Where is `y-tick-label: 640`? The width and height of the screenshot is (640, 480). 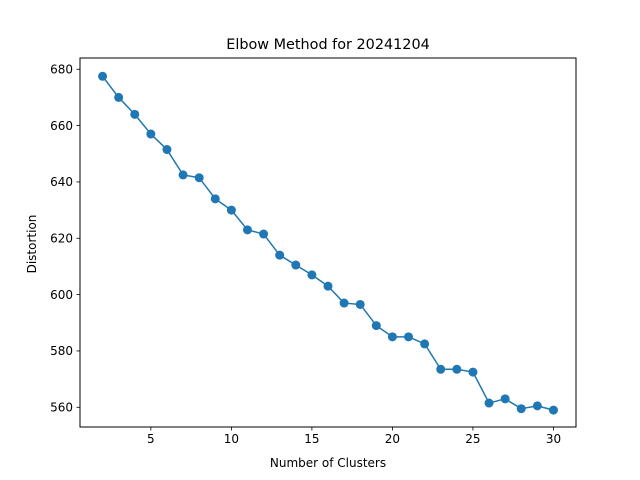 y-tick-label: 640 is located at coordinates (61, 182).